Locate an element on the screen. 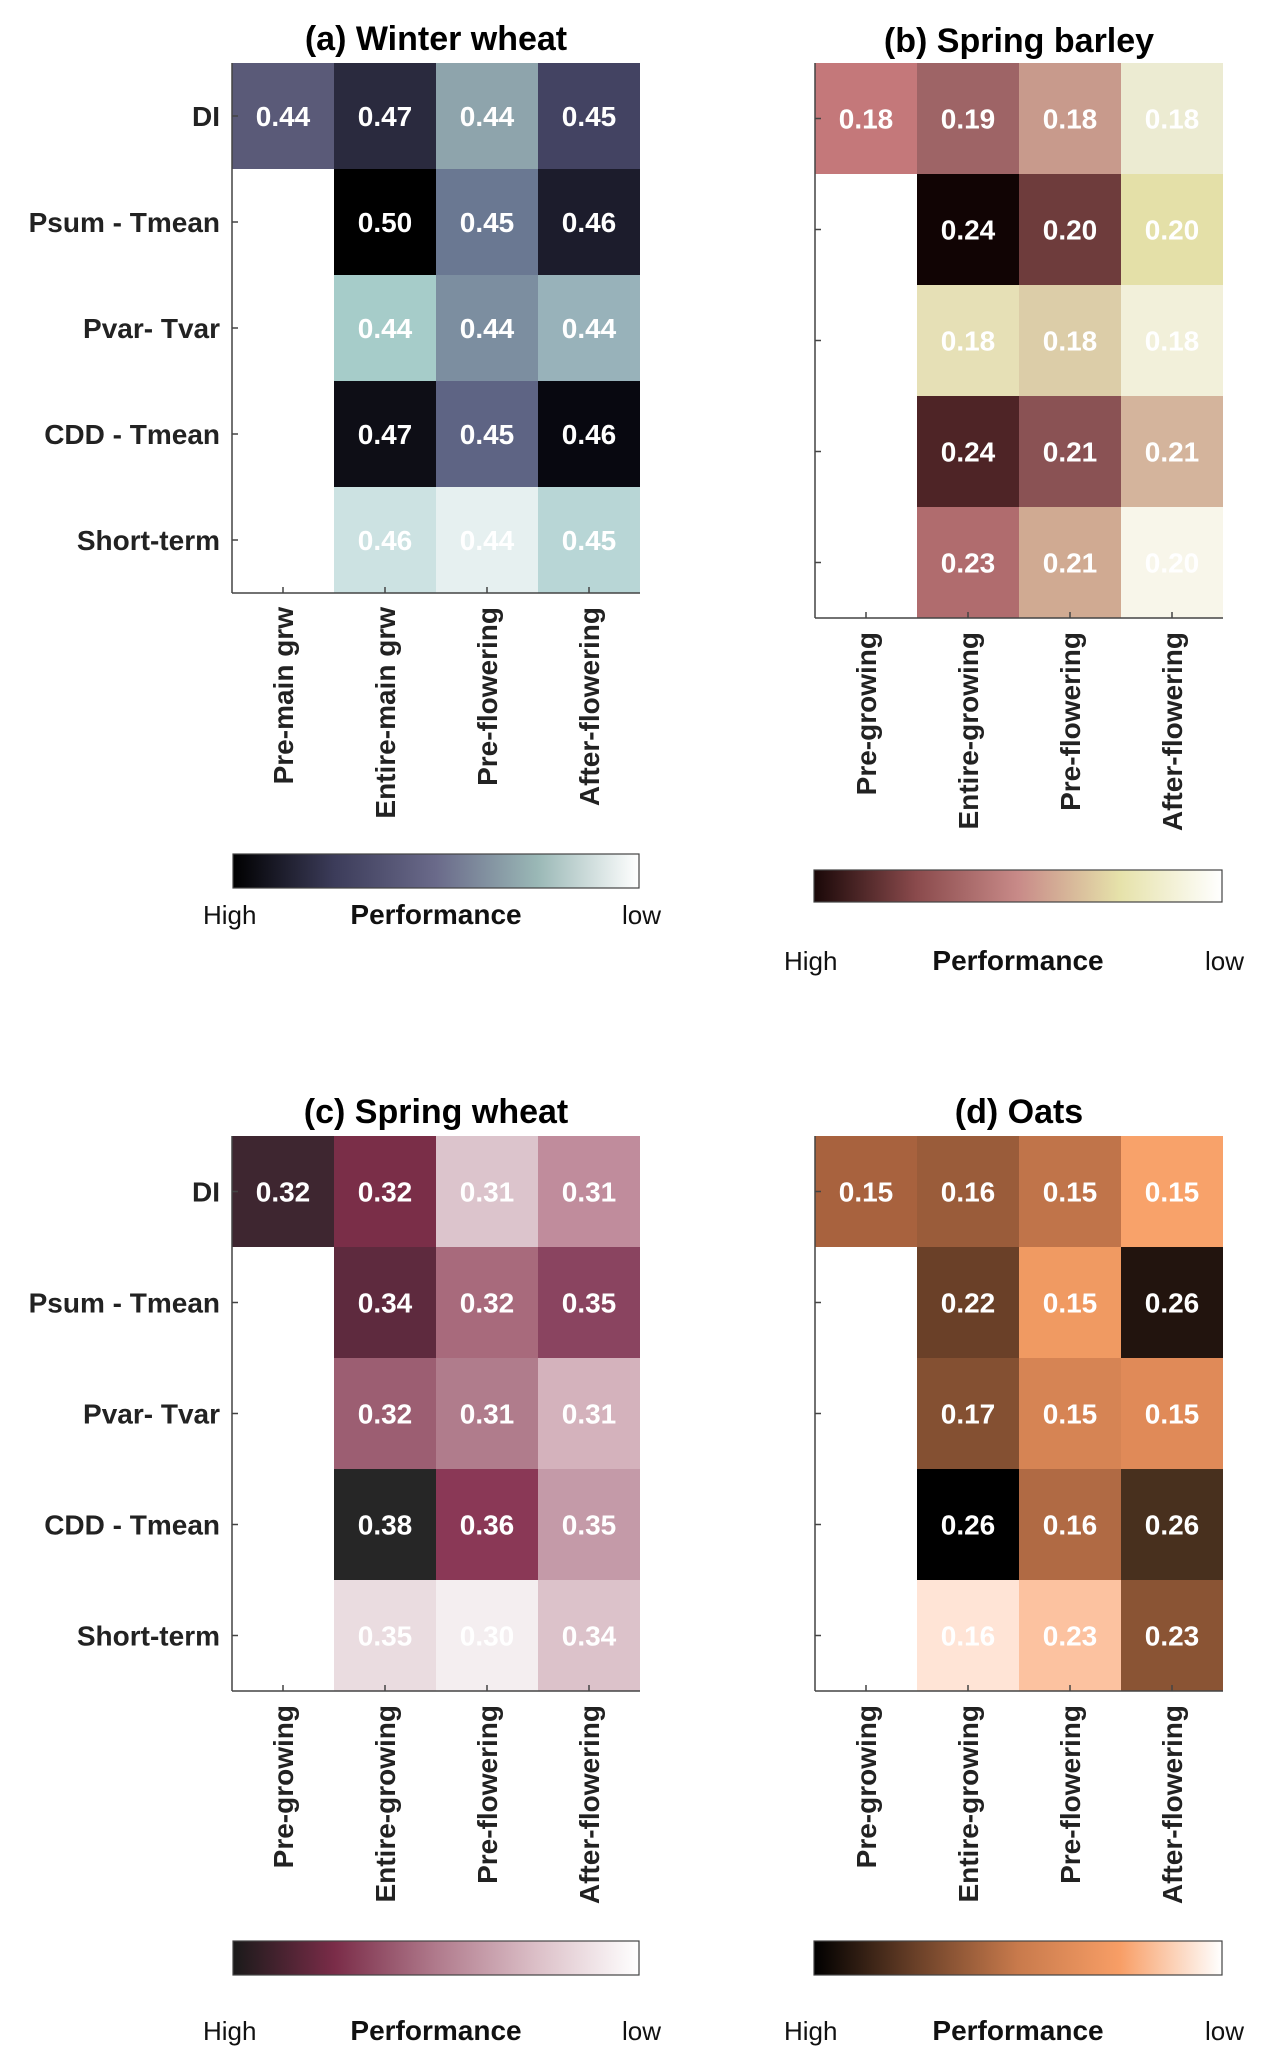  cell-value-label: 0.30 is located at coordinates (487, 1636).